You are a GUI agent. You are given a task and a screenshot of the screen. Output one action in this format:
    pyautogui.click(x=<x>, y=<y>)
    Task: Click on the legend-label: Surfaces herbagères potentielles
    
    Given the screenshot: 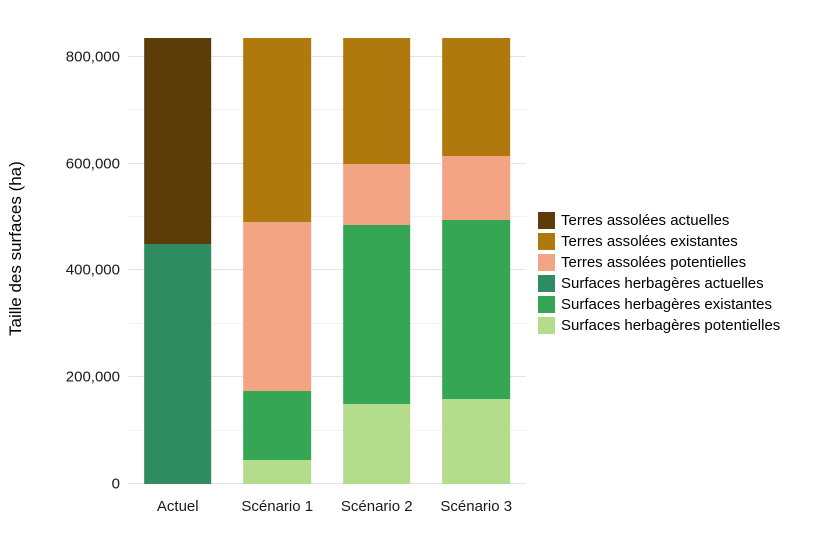 What is the action you would take?
    pyautogui.click(x=671, y=325)
    